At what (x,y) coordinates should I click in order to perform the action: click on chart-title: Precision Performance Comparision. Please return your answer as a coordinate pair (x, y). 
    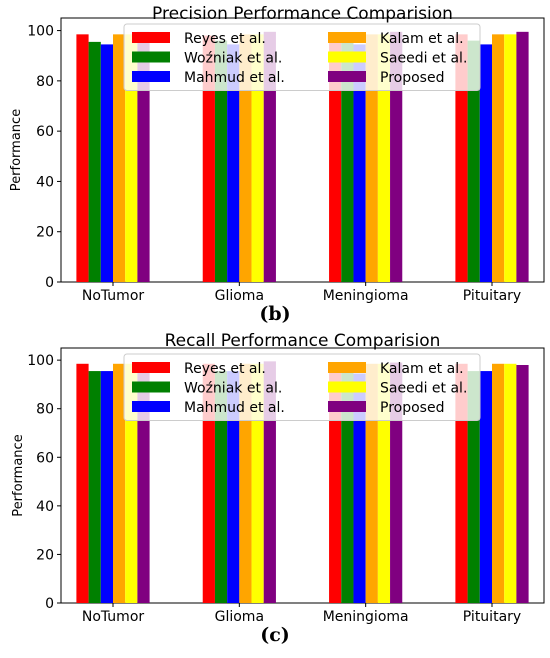
    Looking at the image, I should click on (302, 14).